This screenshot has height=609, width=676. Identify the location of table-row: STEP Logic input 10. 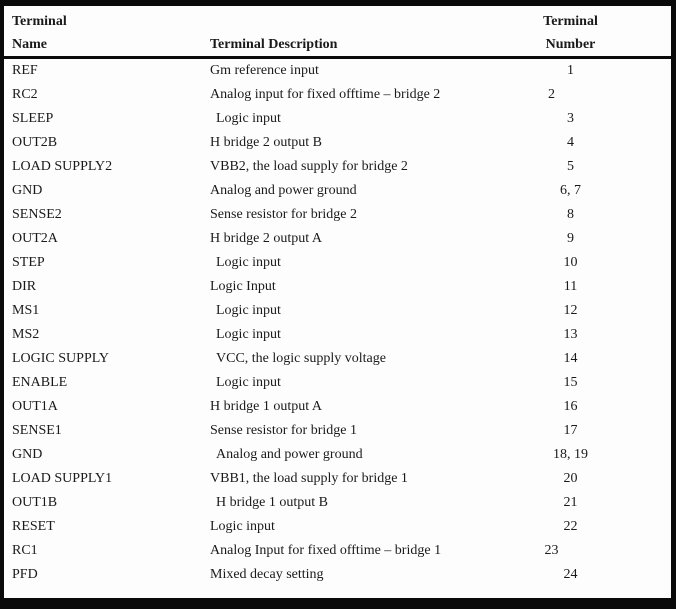
(337, 263).